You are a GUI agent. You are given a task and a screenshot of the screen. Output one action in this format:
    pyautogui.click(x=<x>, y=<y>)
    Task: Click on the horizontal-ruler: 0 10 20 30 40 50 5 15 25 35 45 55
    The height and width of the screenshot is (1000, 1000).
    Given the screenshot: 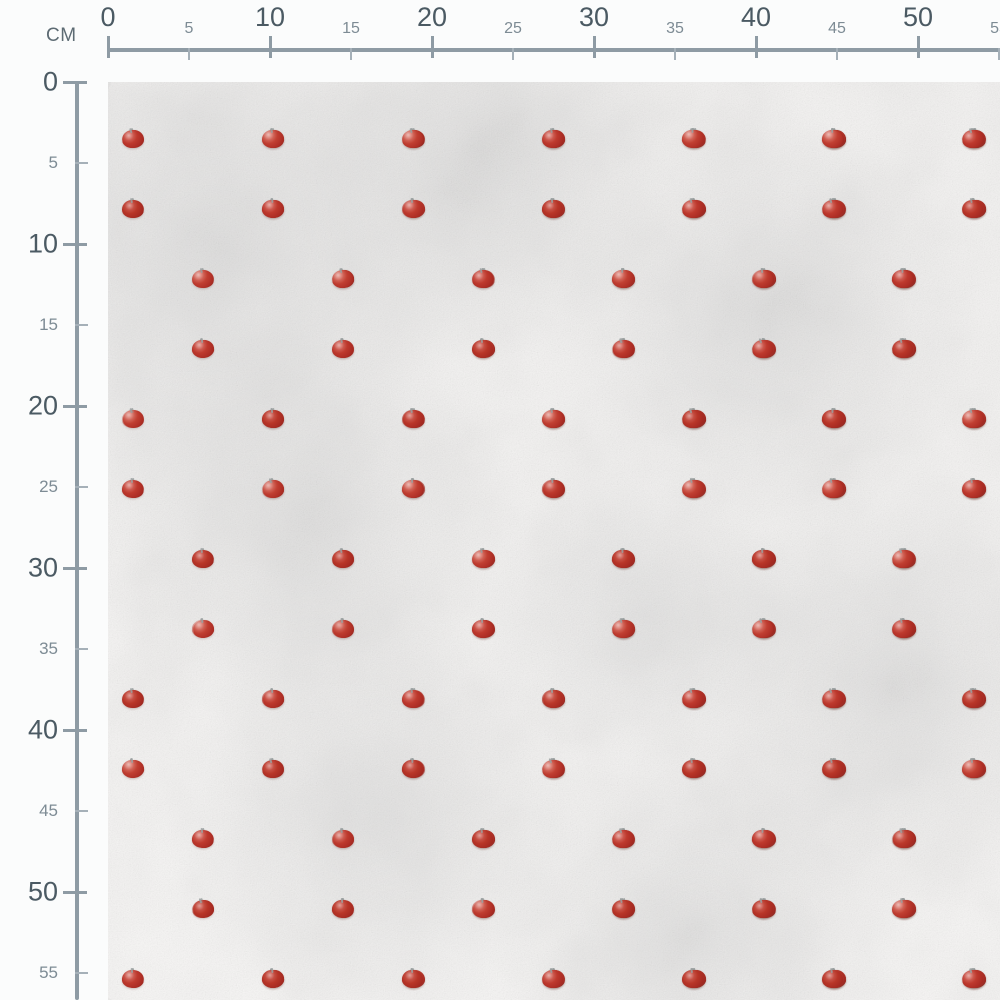 What is the action you would take?
    pyautogui.click(x=500, y=31)
    